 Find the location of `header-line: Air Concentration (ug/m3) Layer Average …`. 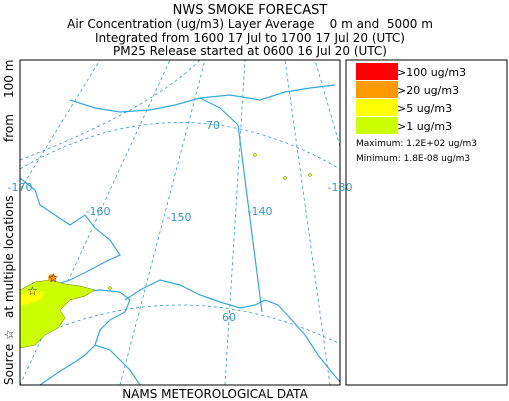

header-line: Air Concentration (ug/m3) Layer Average … is located at coordinates (250, 24).